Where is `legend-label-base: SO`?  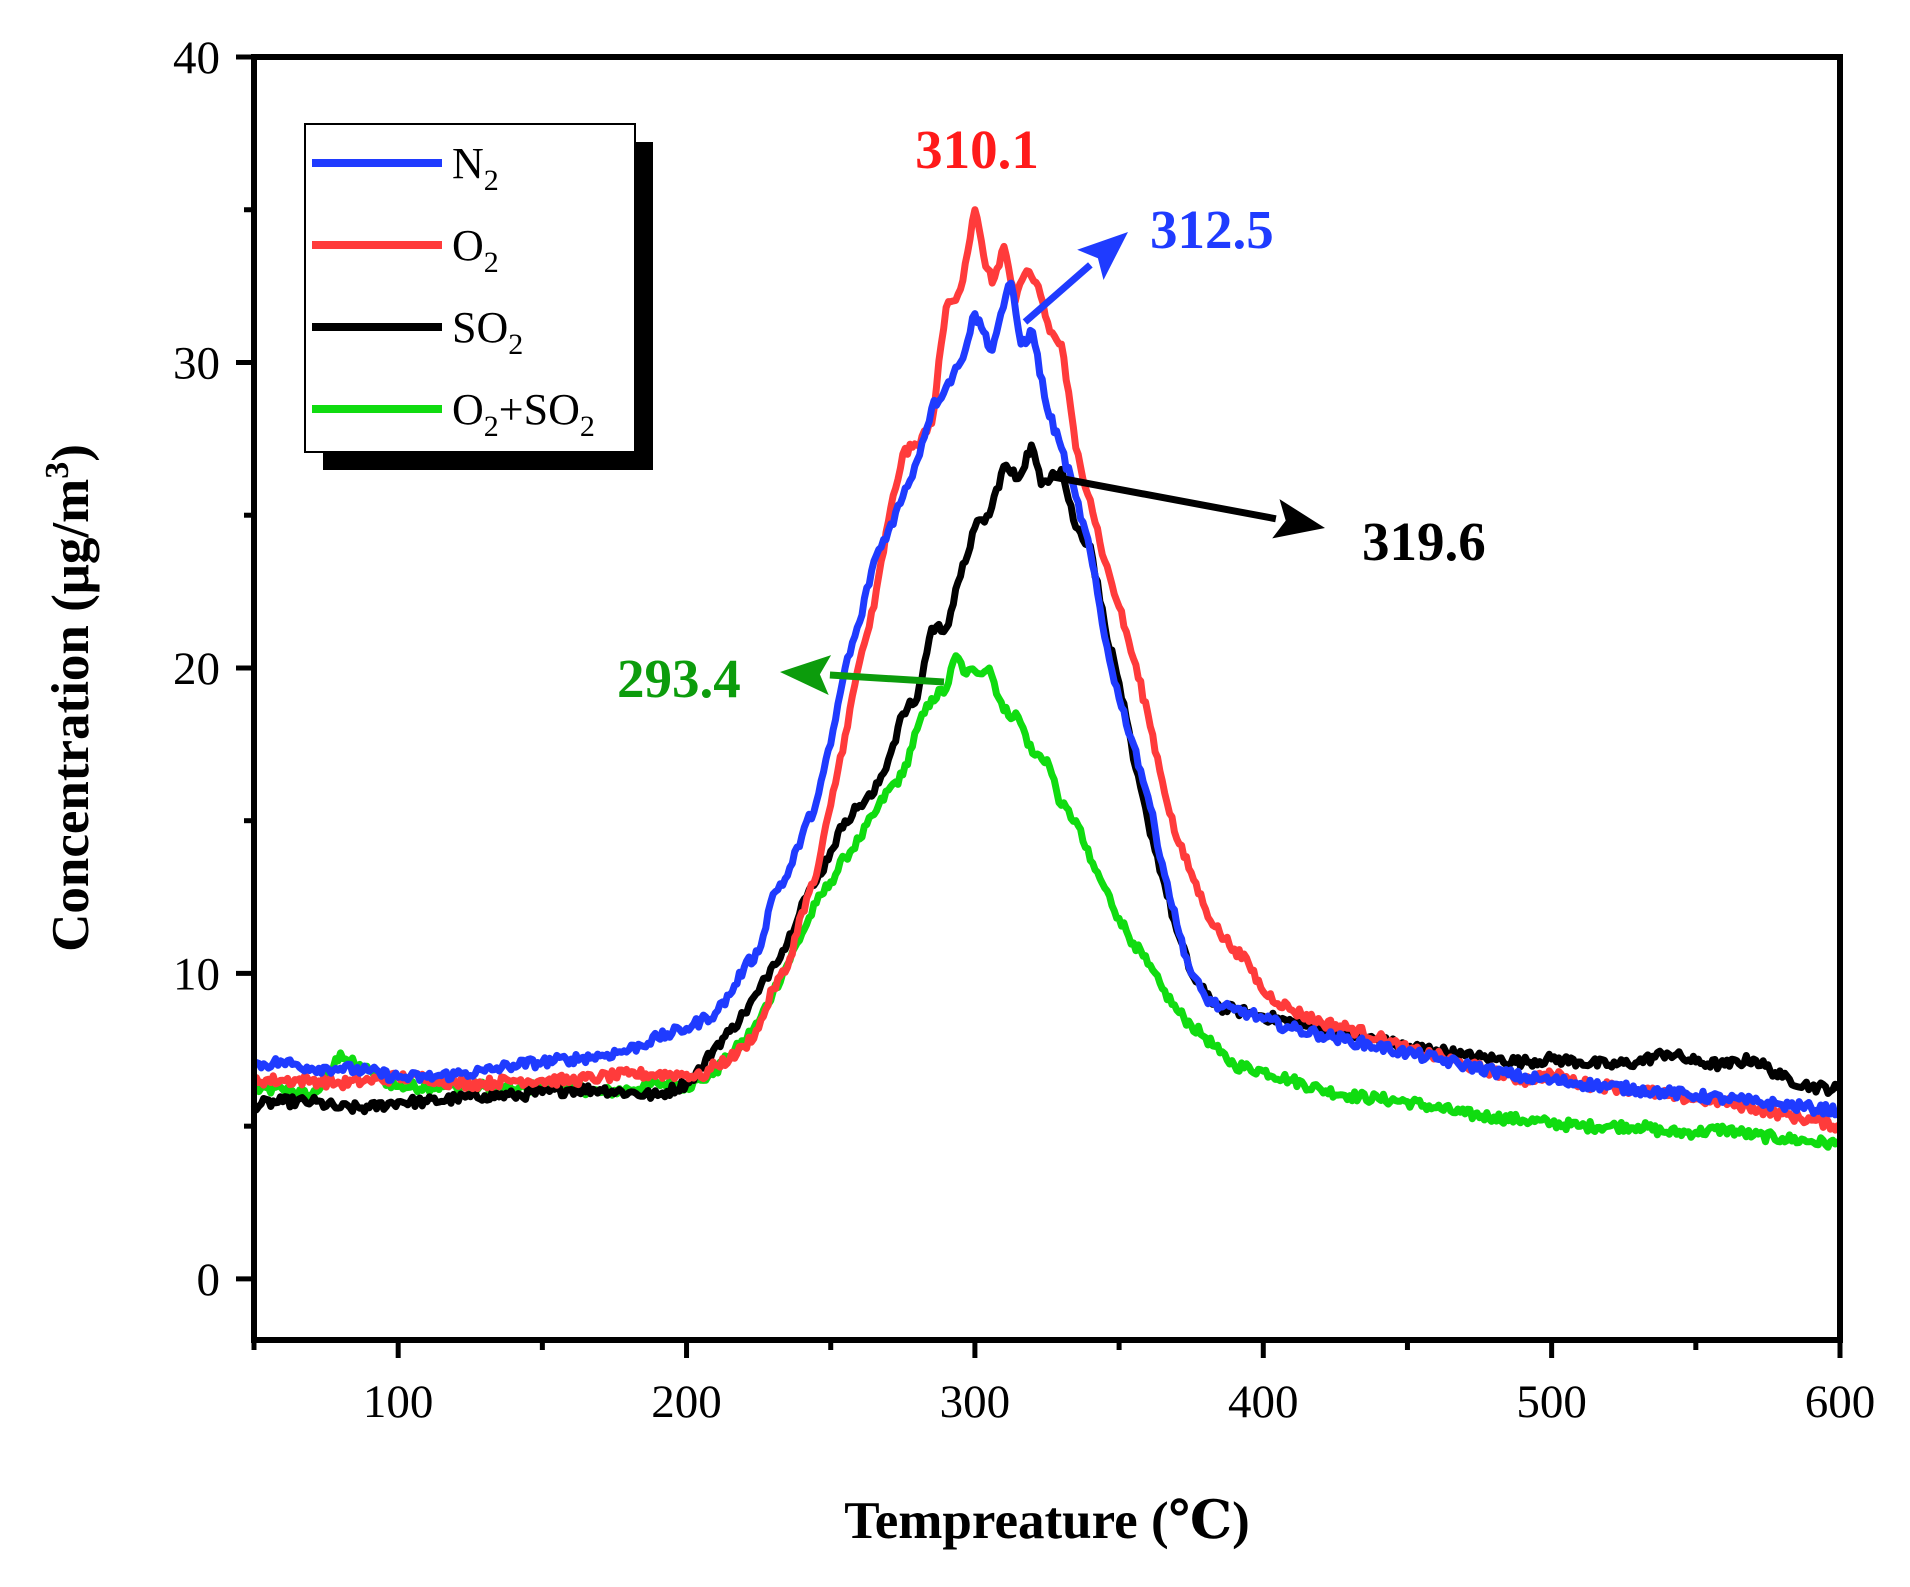 legend-label-base: SO is located at coordinates (480, 327).